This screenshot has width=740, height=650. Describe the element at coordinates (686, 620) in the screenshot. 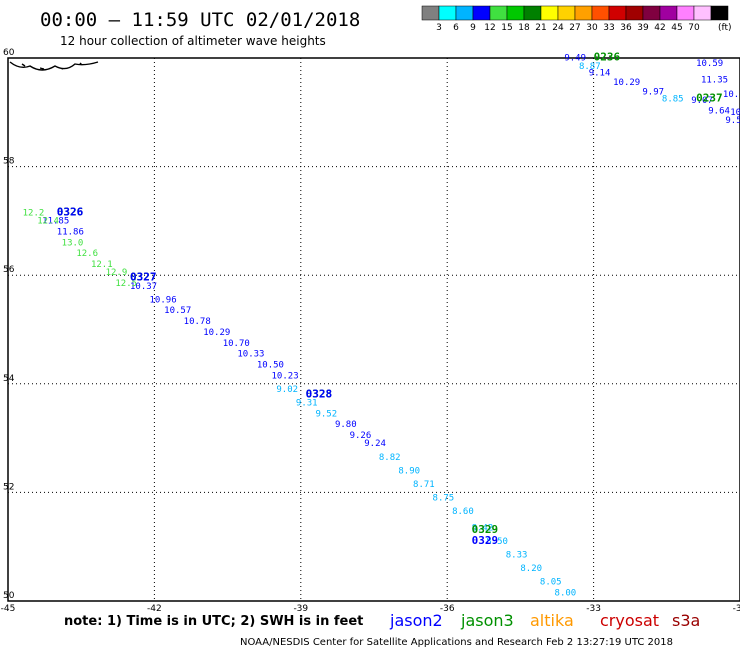

I see `legend-s3a: s3a` at that location.